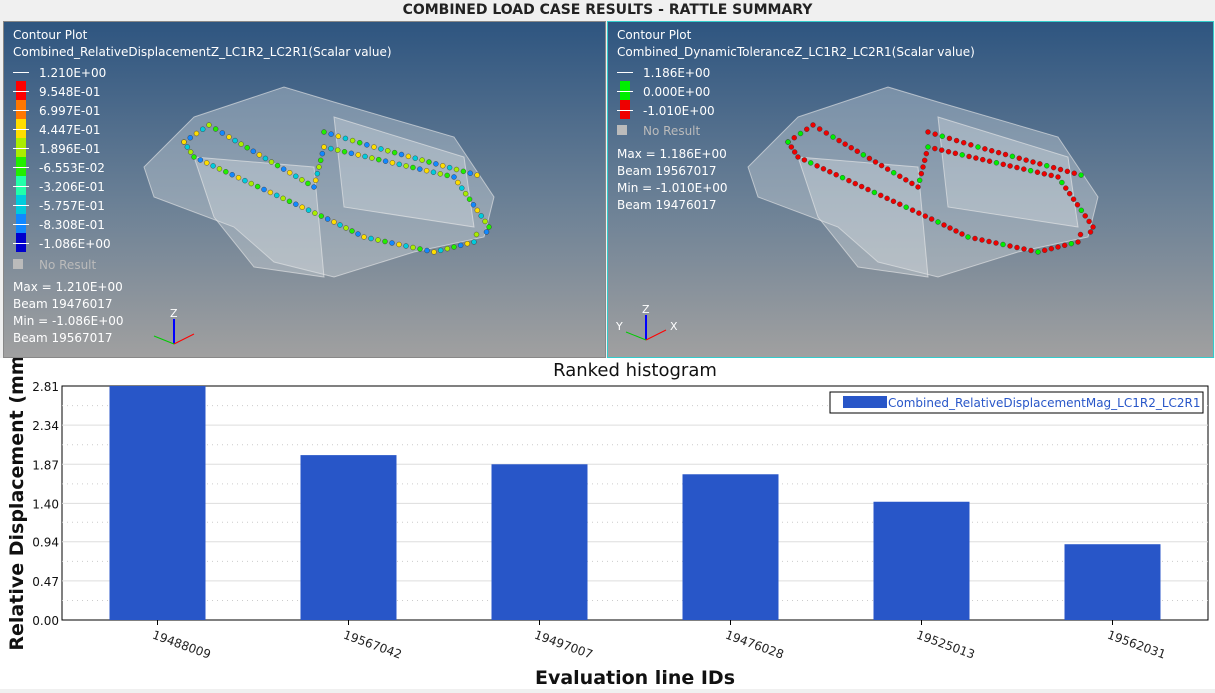  What do you see at coordinates (70, 92) in the screenshot?
I see `legend-value: 9.548E-01` at bounding box center [70, 92].